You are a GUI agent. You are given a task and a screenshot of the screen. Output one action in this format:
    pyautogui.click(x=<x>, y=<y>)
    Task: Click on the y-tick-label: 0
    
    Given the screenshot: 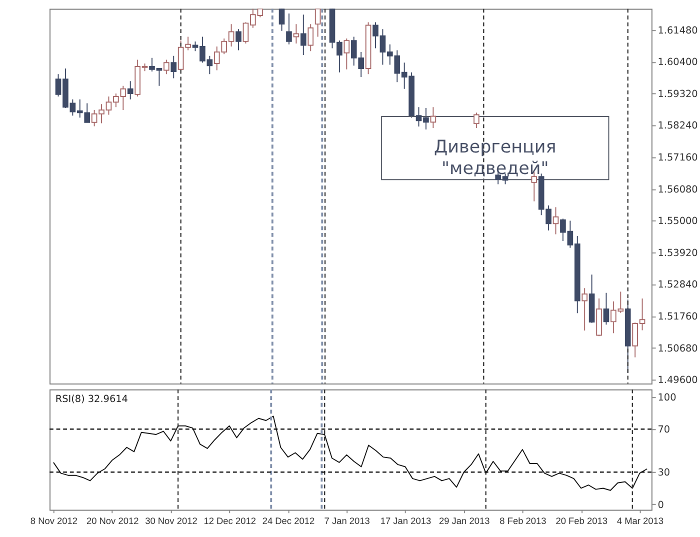 What is the action you would take?
    pyautogui.click(x=661, y=505)
    